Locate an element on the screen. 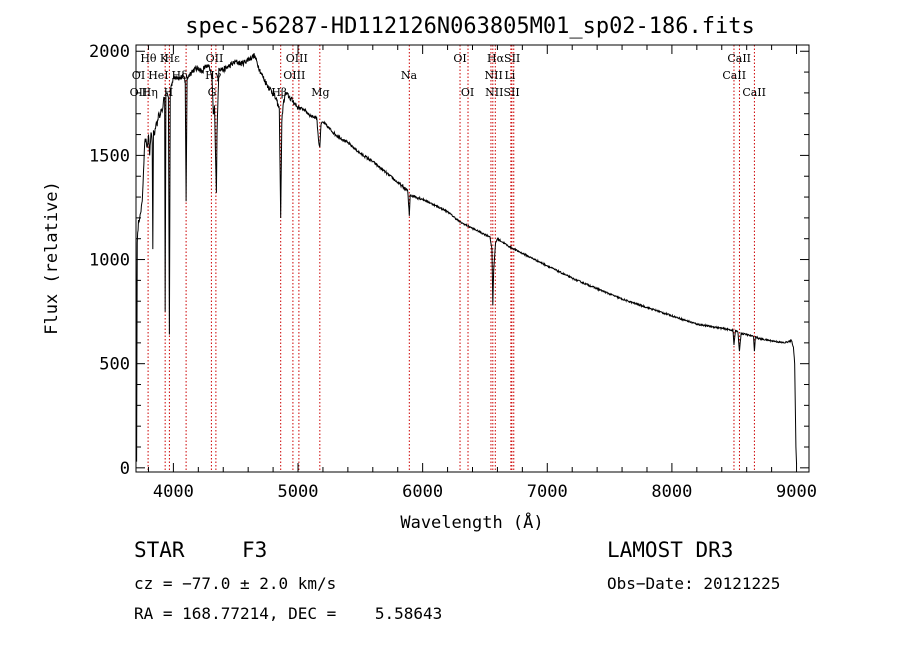 The width and height of the screenshot is (900, 649). y-tick-label: 0 is located at coordinates (125, 469).